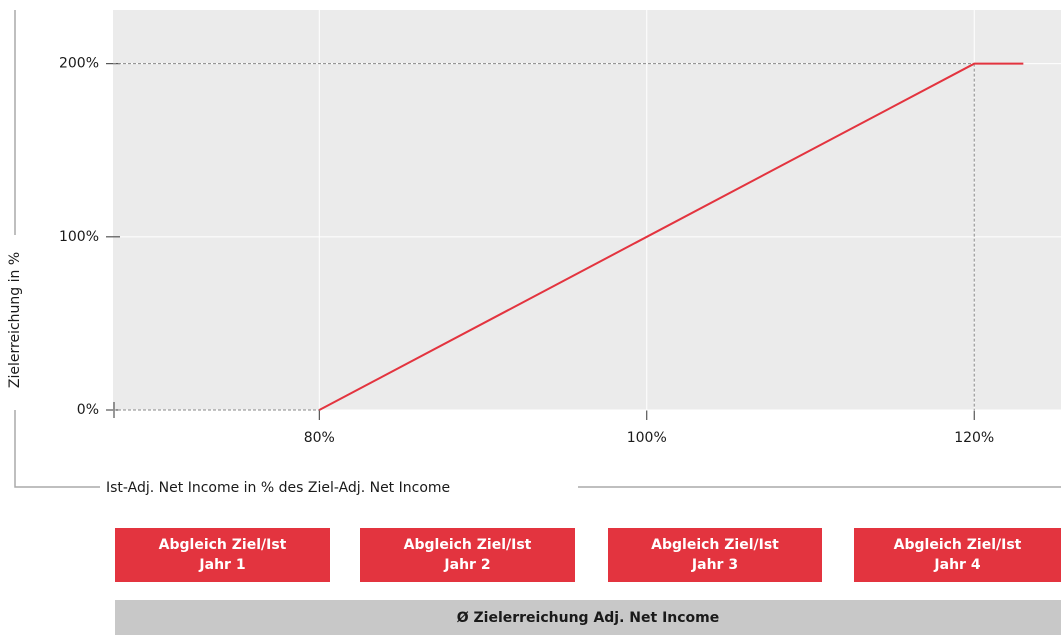  I want to click on box: Abgleich Ziel/Ist Jahr 1, so click(222, 555).